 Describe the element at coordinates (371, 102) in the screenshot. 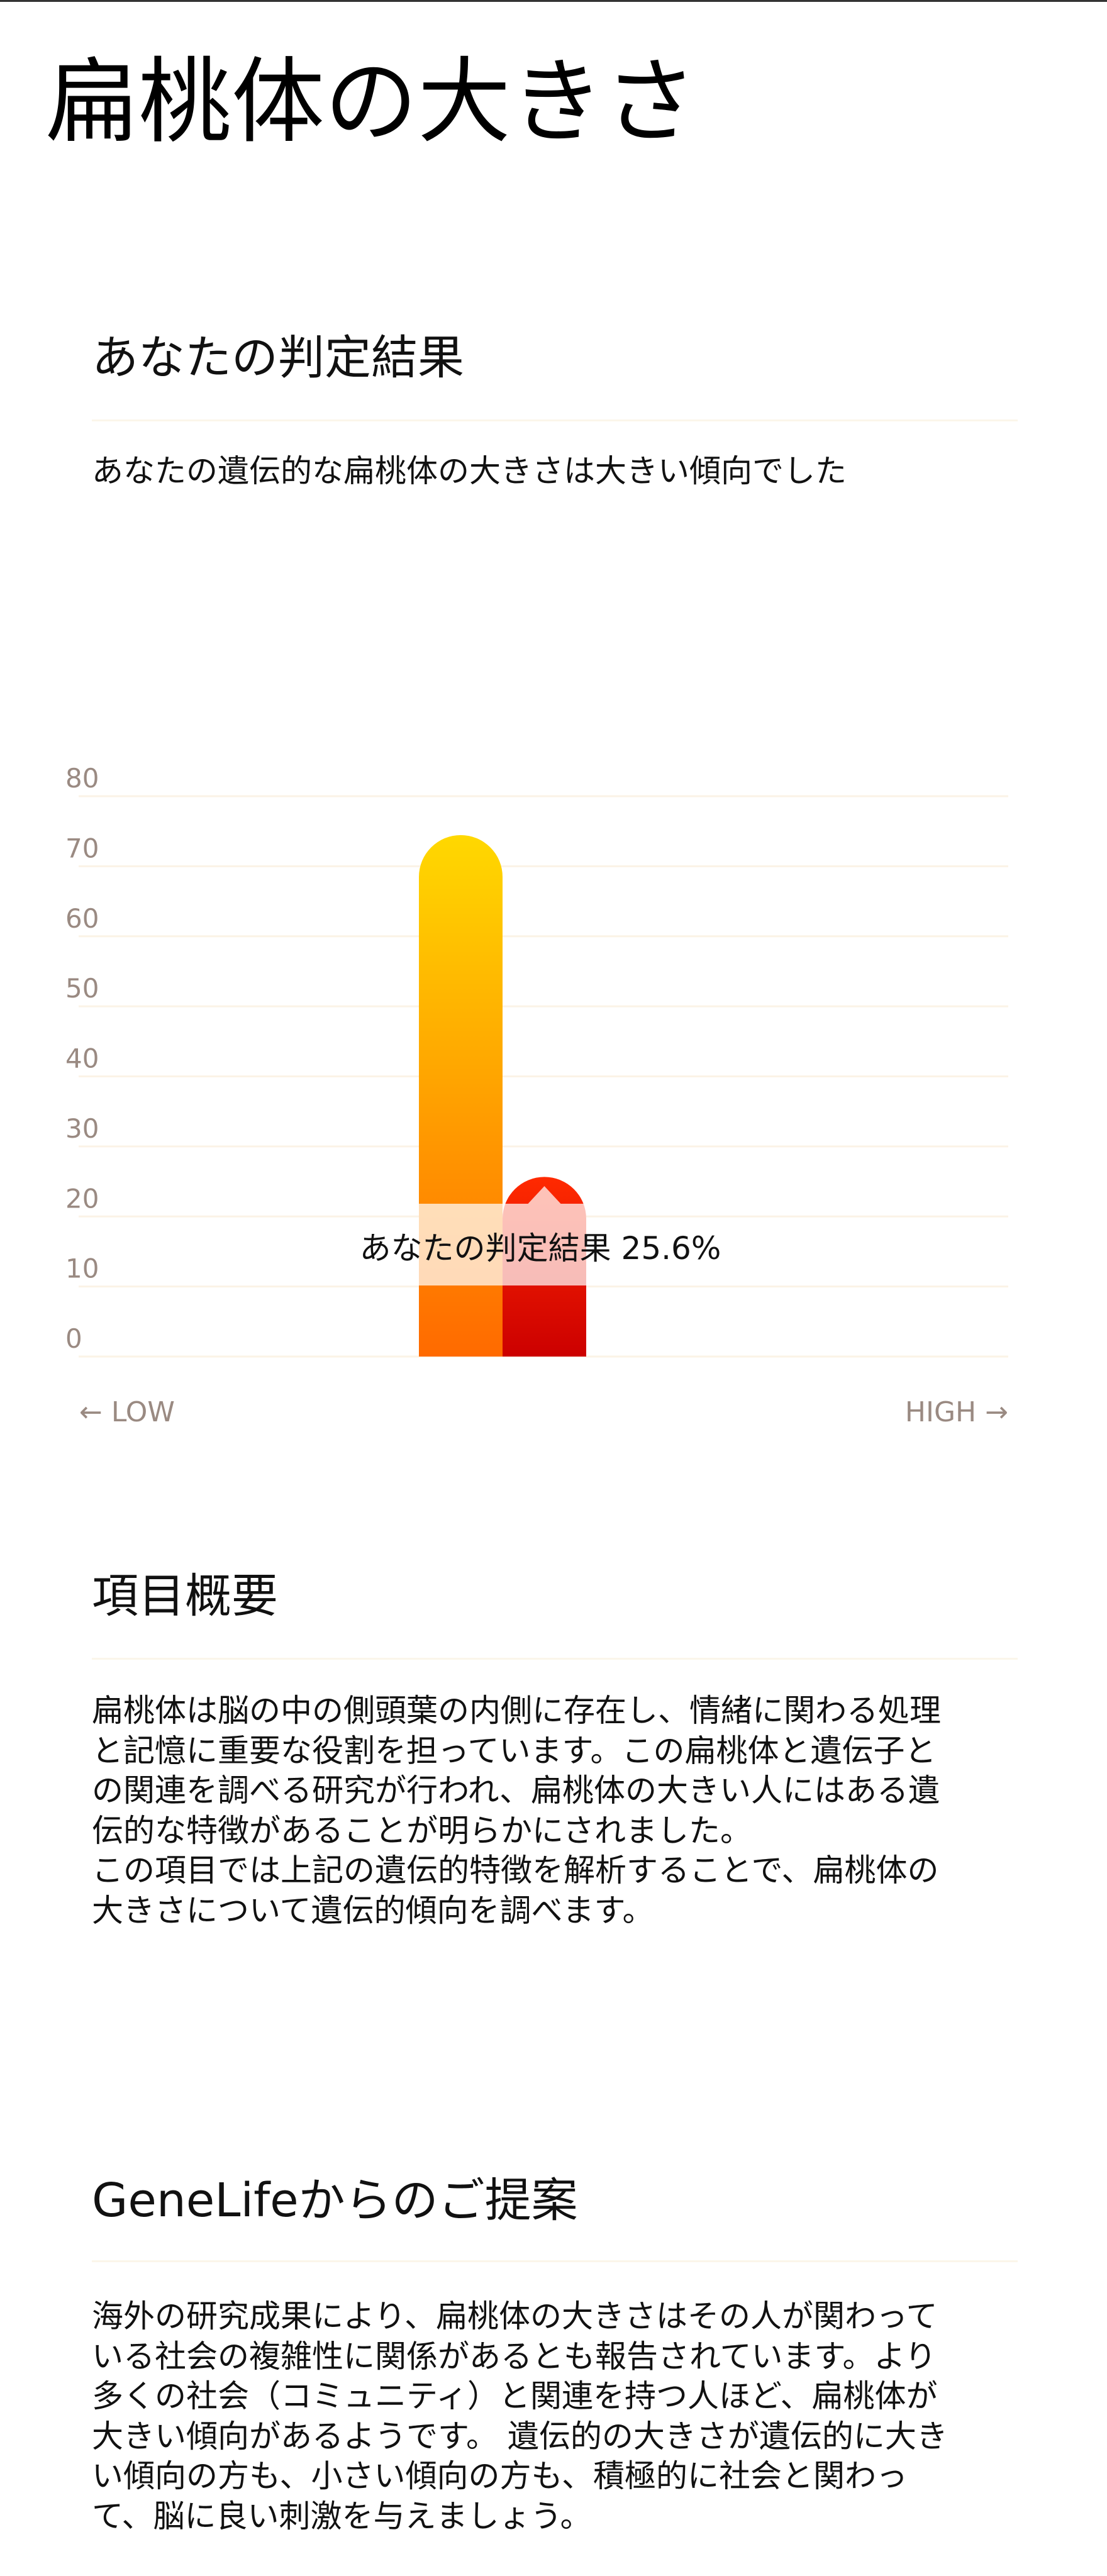

I see `page-title: 扁桃体の大きさ` at that location.